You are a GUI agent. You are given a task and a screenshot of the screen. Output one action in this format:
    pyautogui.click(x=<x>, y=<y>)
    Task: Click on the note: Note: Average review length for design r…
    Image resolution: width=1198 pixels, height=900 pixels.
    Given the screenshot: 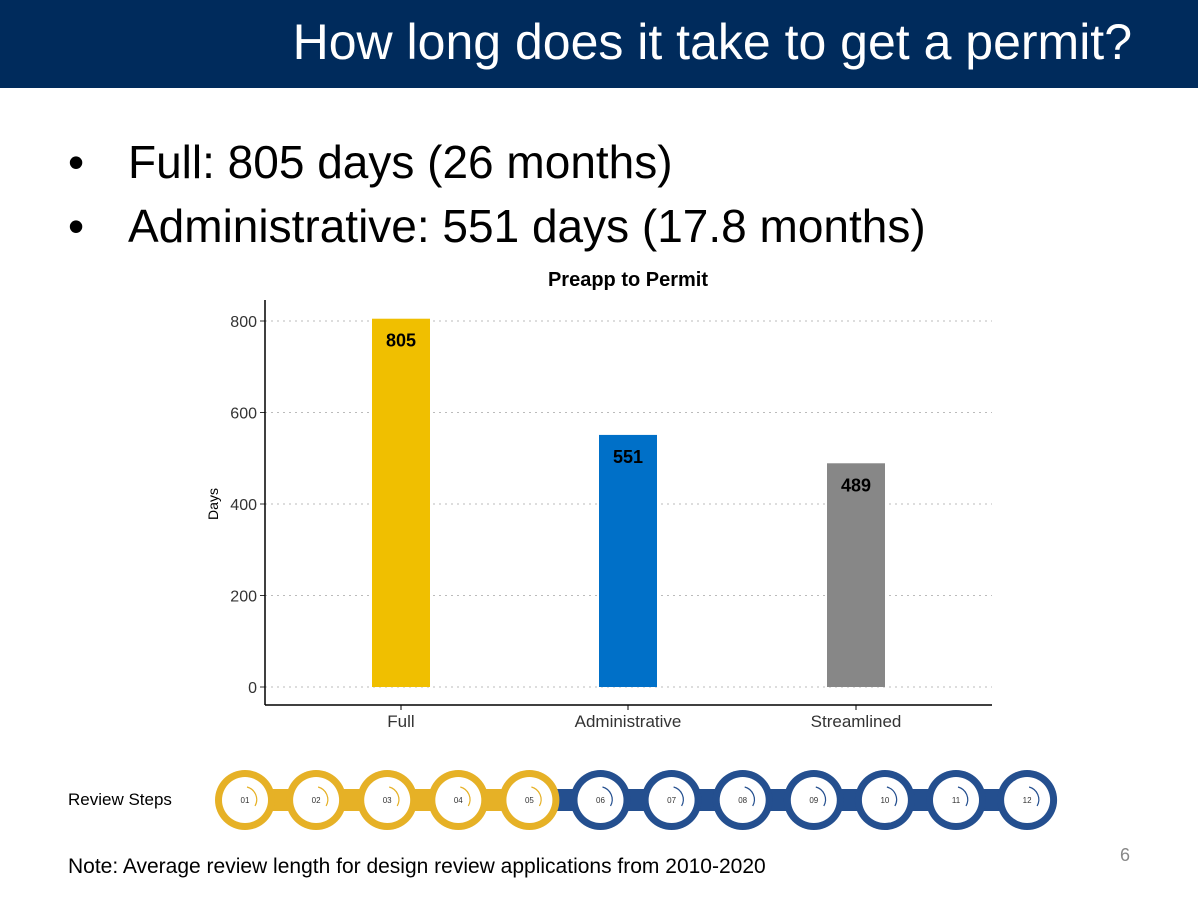 What is the action you would take?
    pyautogui.click(x=417, y=866)
    